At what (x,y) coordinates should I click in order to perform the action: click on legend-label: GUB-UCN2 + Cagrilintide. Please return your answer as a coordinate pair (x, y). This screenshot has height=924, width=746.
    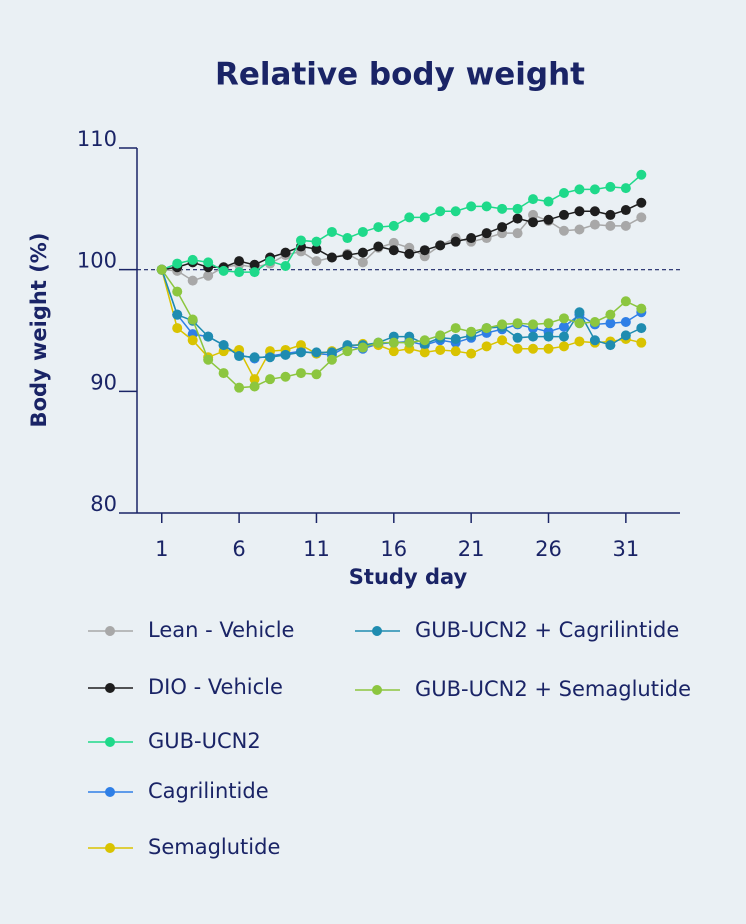
    Looking at the image, I should click on (547, 630).